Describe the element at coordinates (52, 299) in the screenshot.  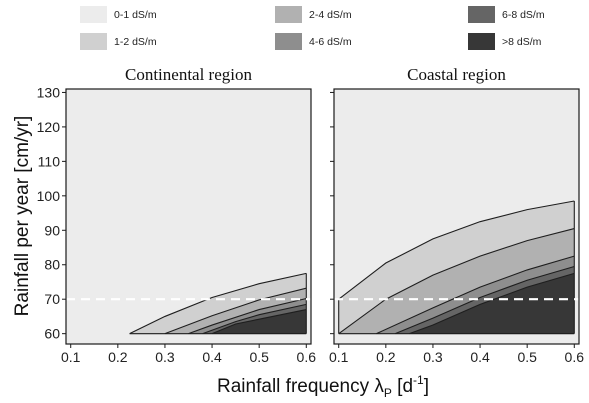
I see `y-tick-label: 70` at that location.